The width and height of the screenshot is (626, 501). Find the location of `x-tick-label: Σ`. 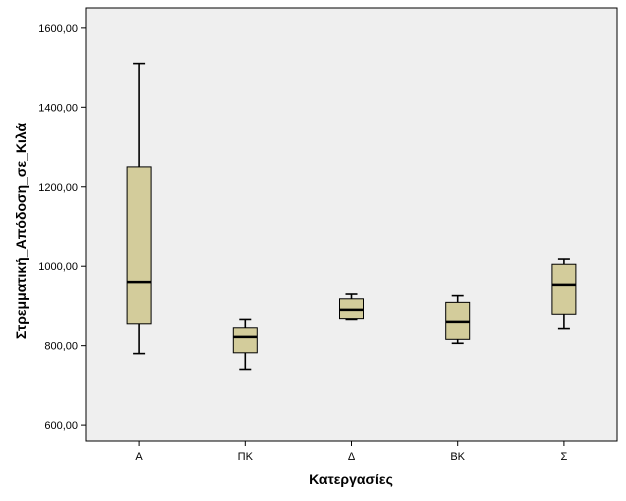

x-tick-label: Σ is located at coordinates (563, 457).